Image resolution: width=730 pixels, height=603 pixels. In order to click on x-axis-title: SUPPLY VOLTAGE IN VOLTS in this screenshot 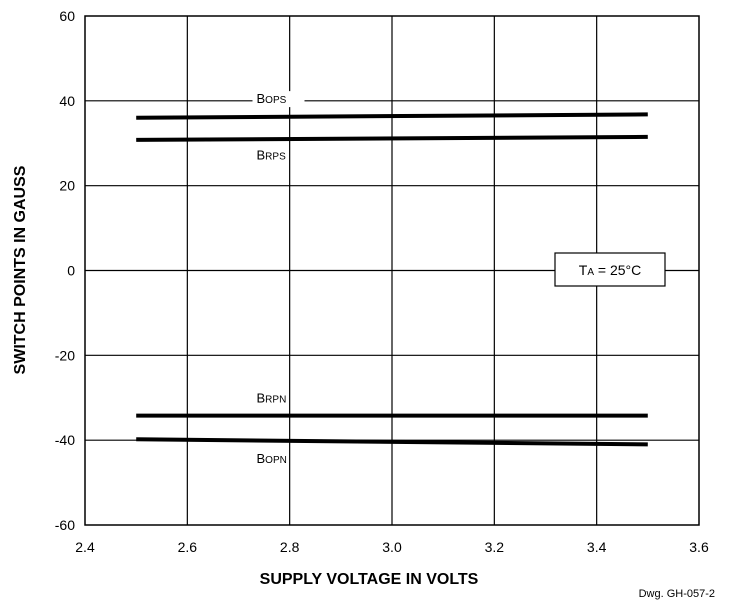, I will do `click(369, 579)`.